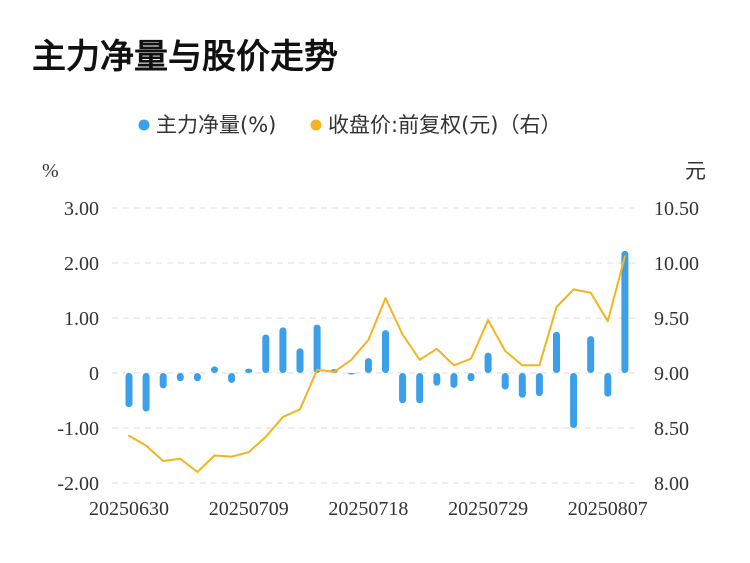 Image resolution: width=750 pixels, height=563 pixels. Describe the element at coordinates (676, 209) in the screenshot. I see `right-tick-label: 10.50` at that location.